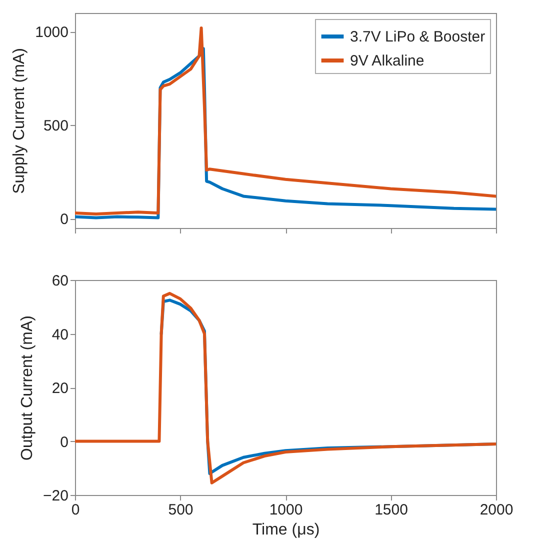 The height and width of the screenshot is (550, 544). I want to click on y-tick-label: 1000, so click(51, 33).